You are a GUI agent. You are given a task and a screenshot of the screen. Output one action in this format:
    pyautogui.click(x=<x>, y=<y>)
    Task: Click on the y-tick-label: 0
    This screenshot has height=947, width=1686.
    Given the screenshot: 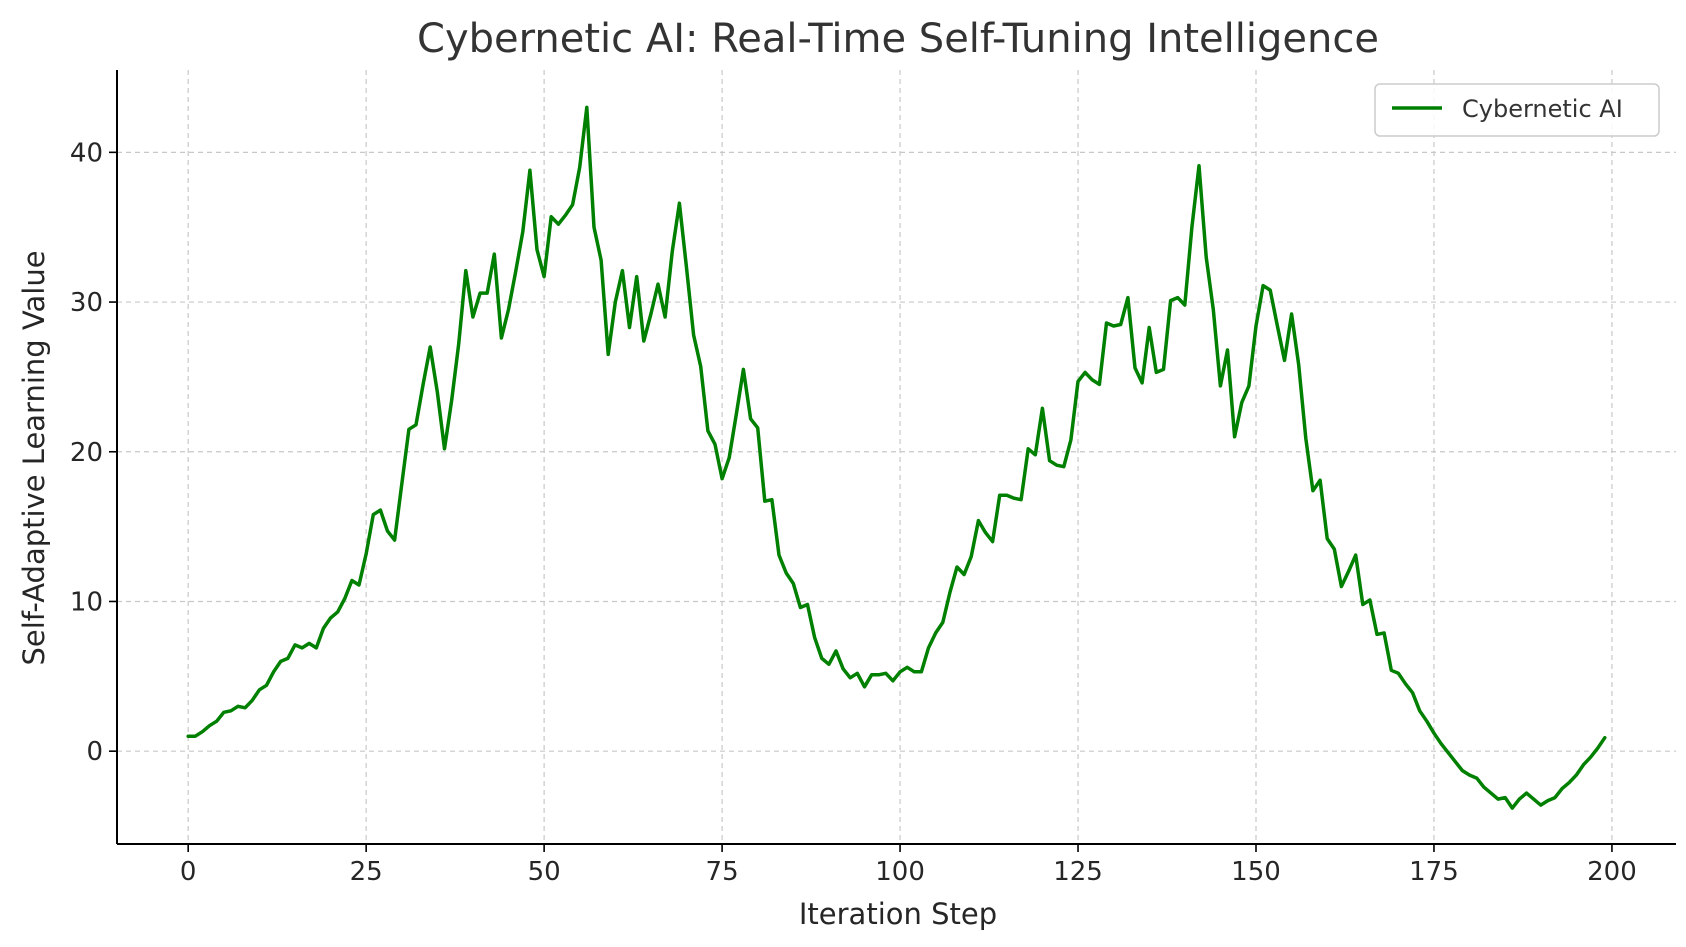 What is the action you would take?
    pyautogui.click(x=94, y=752)
    